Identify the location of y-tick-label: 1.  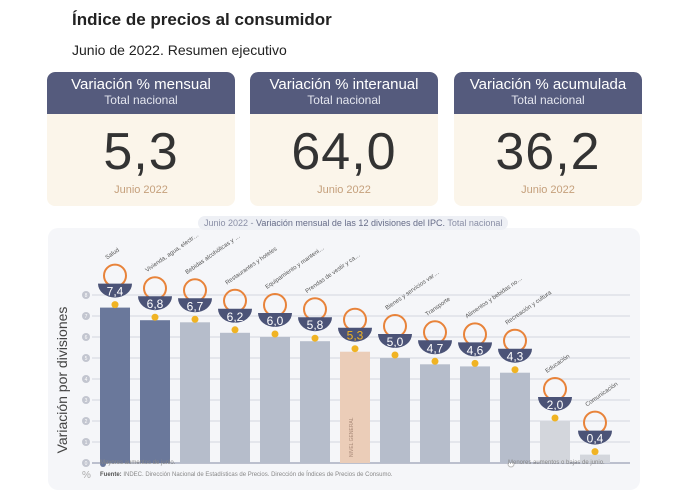
(86, 443).